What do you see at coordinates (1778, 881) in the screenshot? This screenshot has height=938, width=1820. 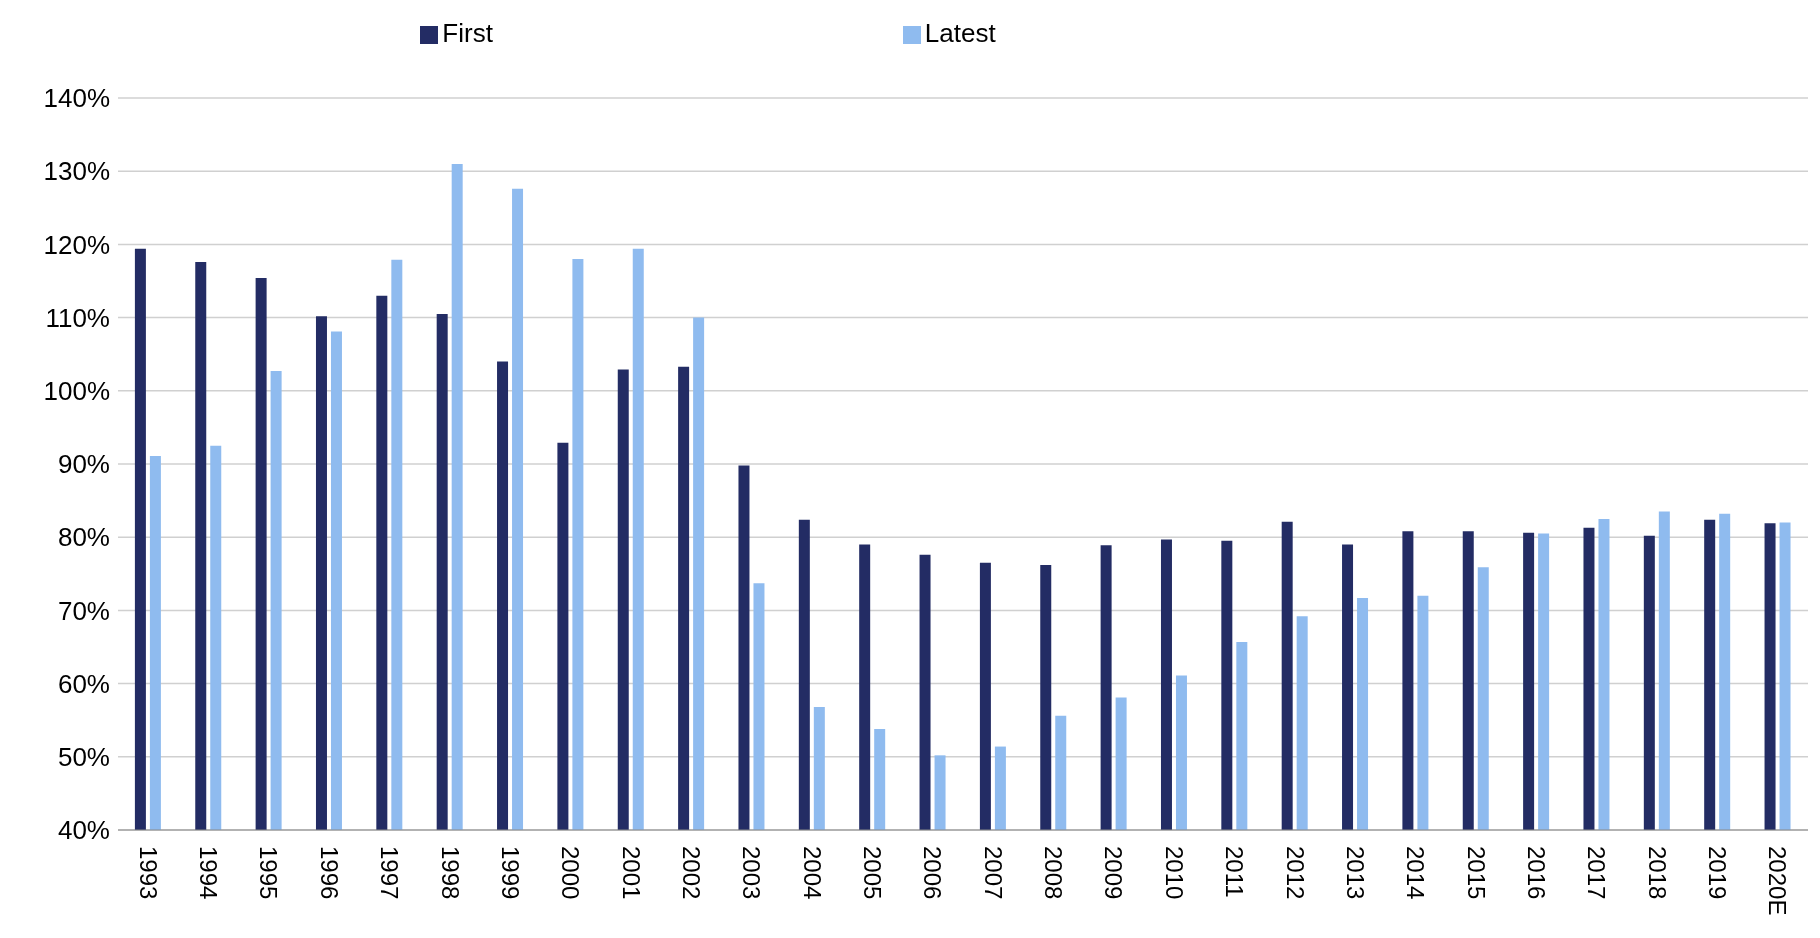 I see `x-tick-label: 2020E` at bounding box center [1778, 881].